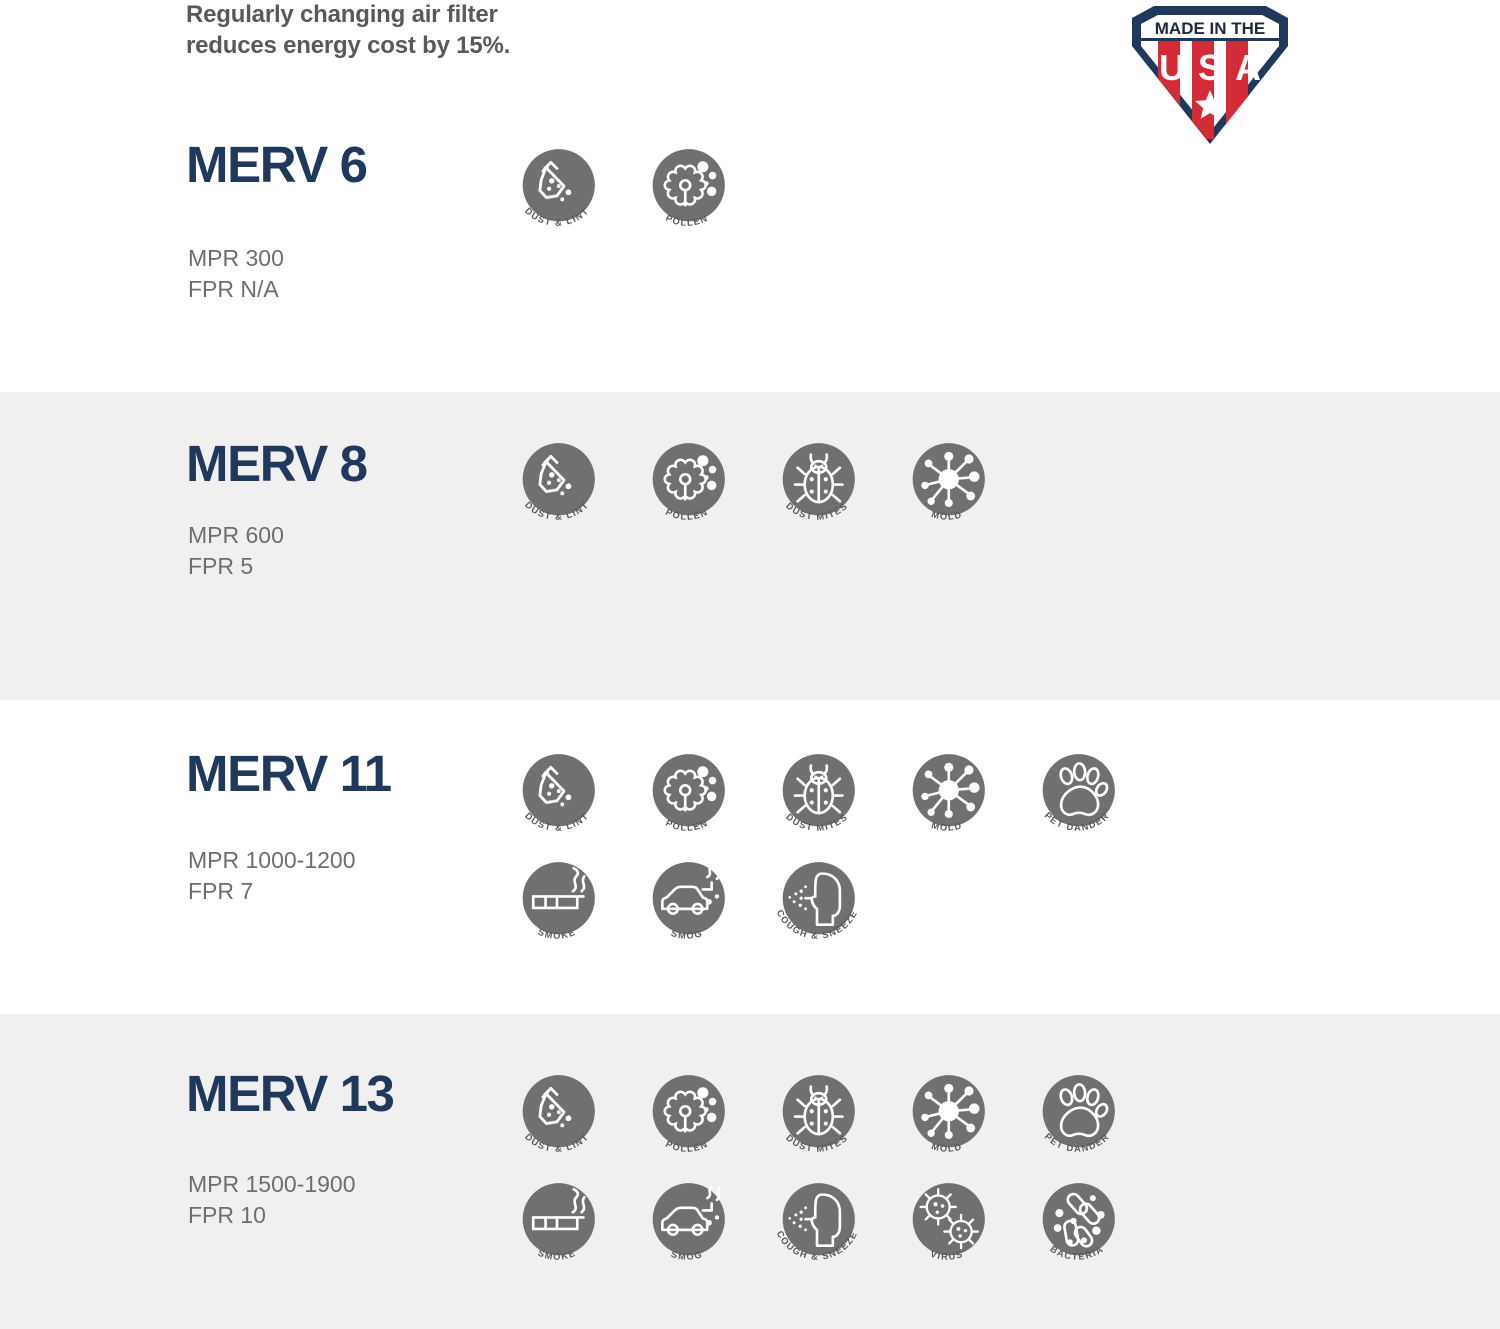  I want to click on merv-title-merv-8: MERV 8, so click(277, 463).